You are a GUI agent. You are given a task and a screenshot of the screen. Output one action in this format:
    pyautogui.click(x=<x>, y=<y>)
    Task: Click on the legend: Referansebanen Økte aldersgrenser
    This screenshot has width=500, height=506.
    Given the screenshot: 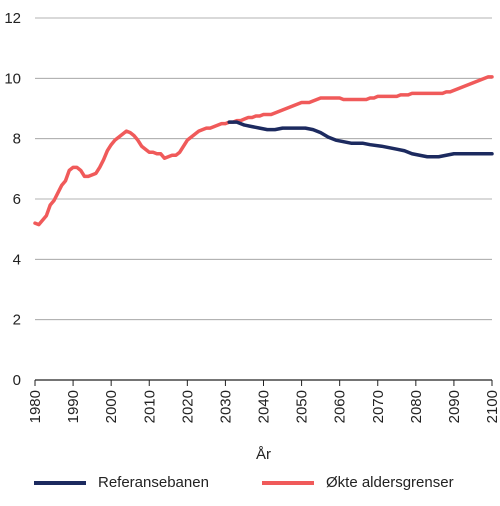 What is the action you would take?
    pyautogui.click(x=250, y=486)
    